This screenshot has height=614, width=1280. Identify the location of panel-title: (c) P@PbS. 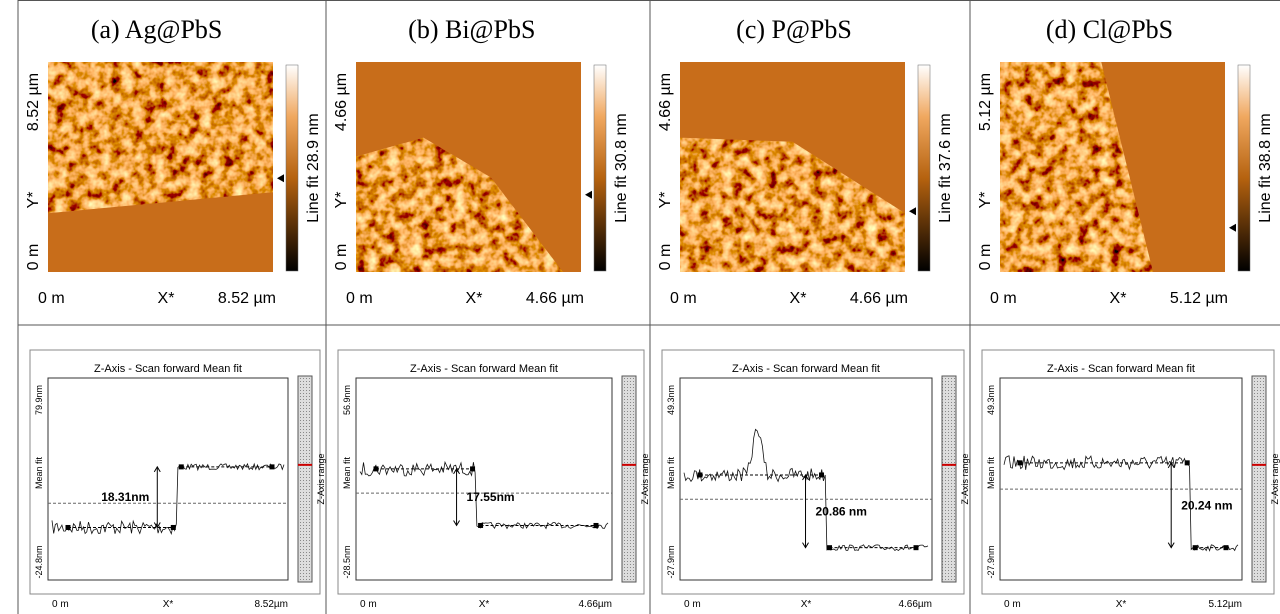
(794, 29).